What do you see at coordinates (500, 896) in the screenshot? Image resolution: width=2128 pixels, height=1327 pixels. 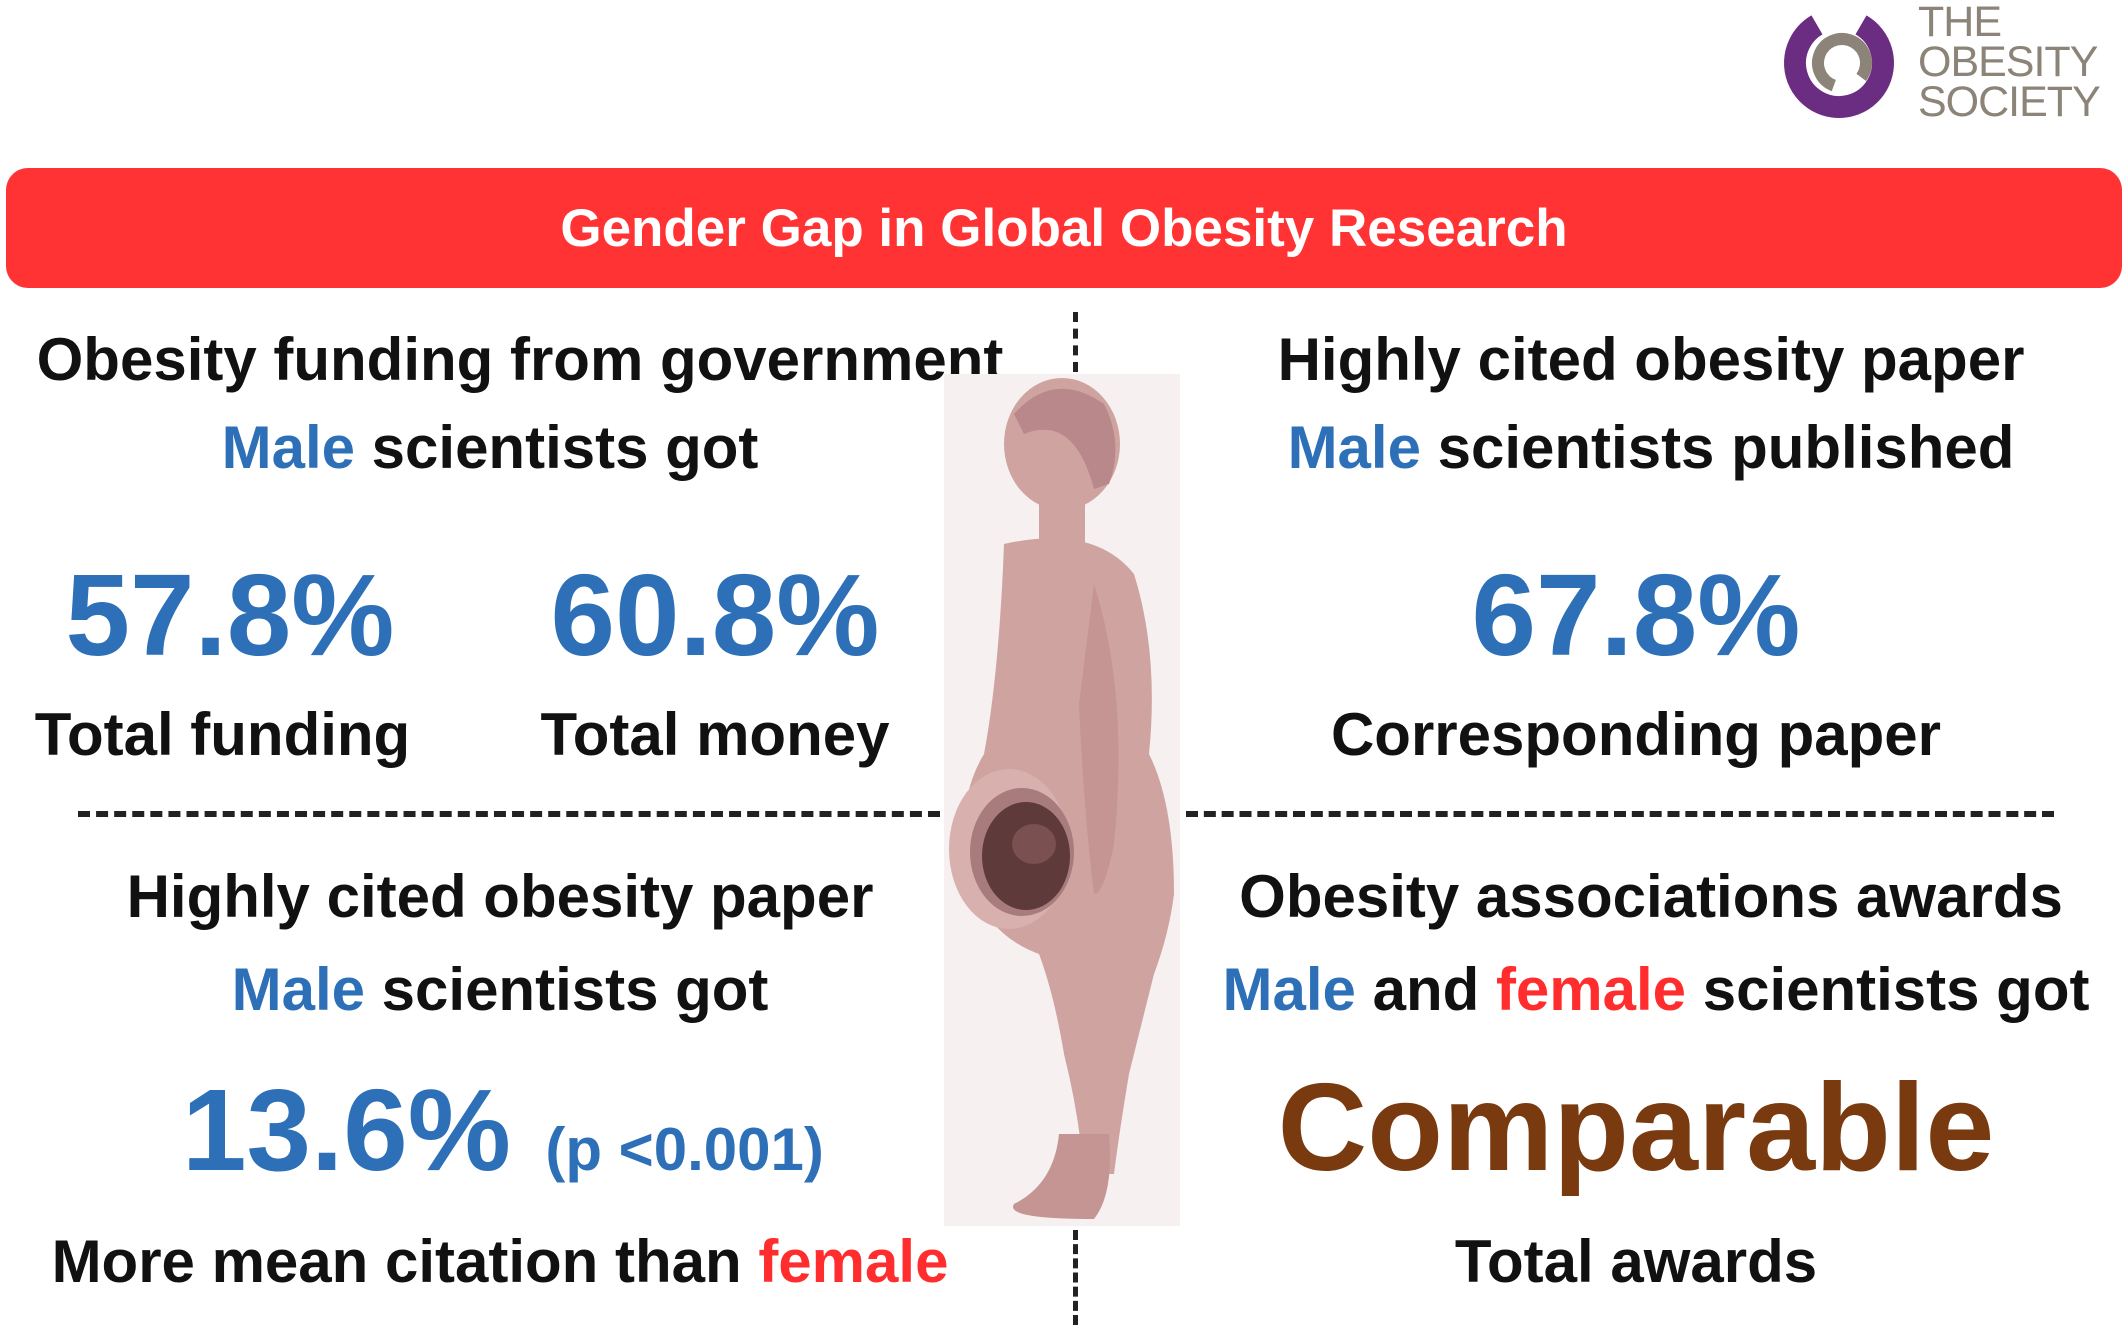 I see `cited-paper-heading-bottom: Highly cited obesity paper` at bounding box center [500, 896].